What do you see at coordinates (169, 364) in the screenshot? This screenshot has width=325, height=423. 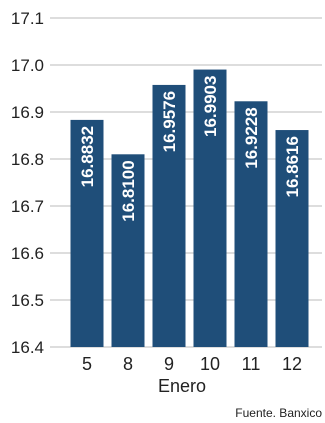 I see `x-tick-label: 9` at bounding box center [169, 364].